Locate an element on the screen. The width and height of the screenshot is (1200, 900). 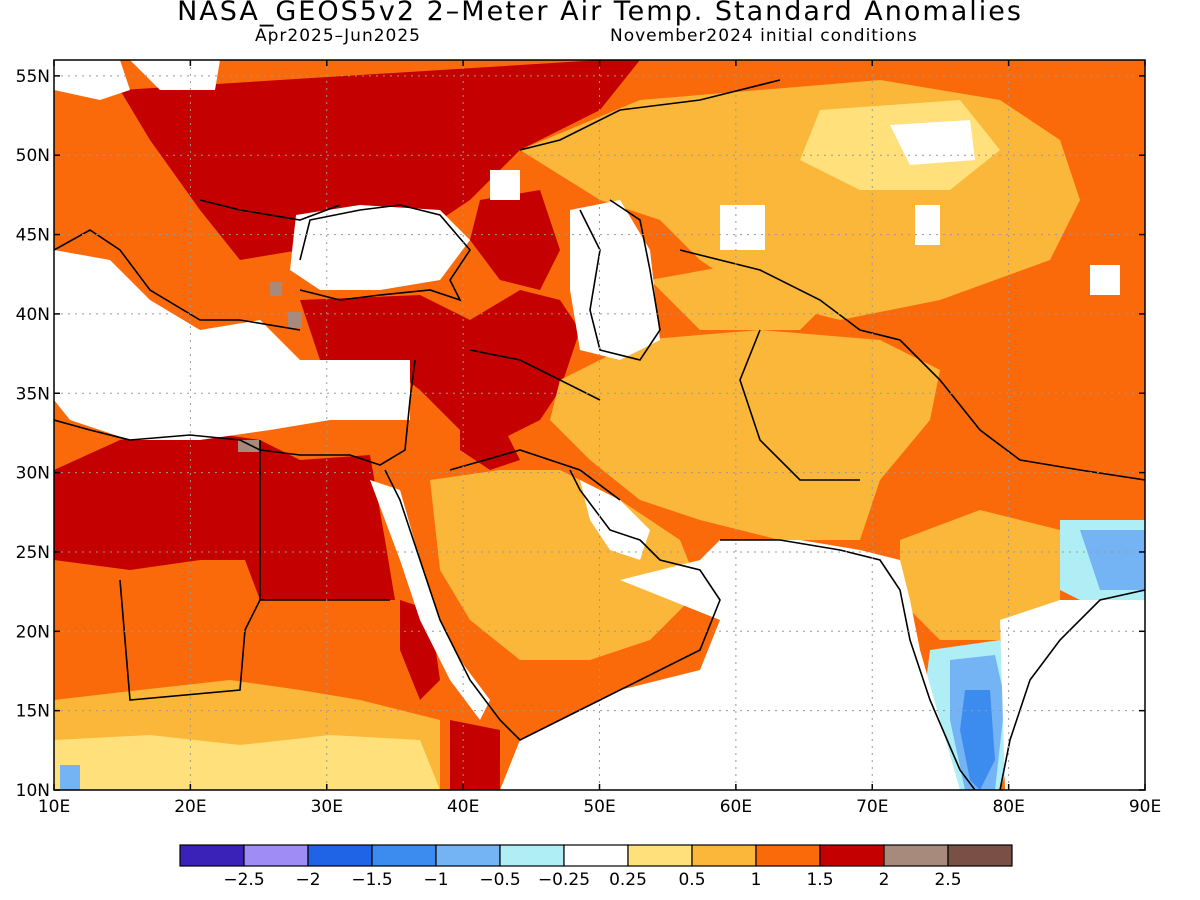
lat-label: 45N is located at coordinates (33, 236).